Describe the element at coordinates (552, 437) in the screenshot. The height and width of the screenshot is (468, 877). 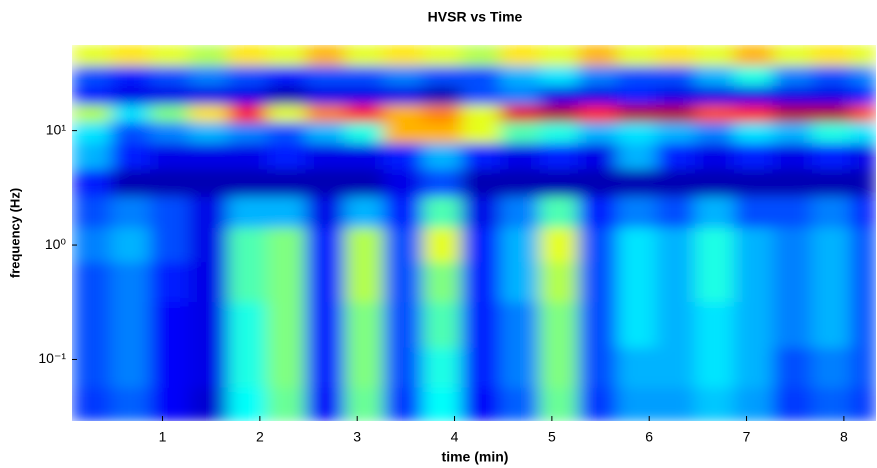
I see `x-tick-label: 5` at that location.